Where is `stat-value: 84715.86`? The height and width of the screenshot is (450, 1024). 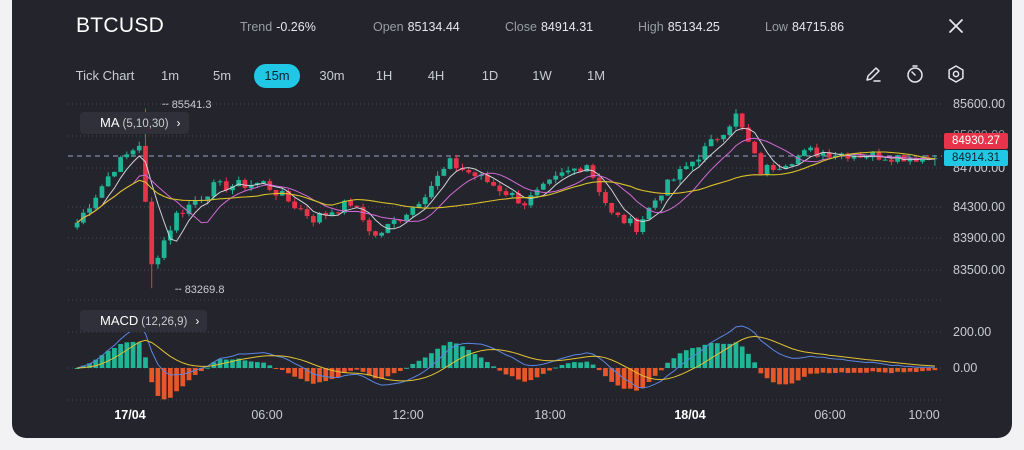
stat-value: 84715.86 is located at coordinates (818, 27).